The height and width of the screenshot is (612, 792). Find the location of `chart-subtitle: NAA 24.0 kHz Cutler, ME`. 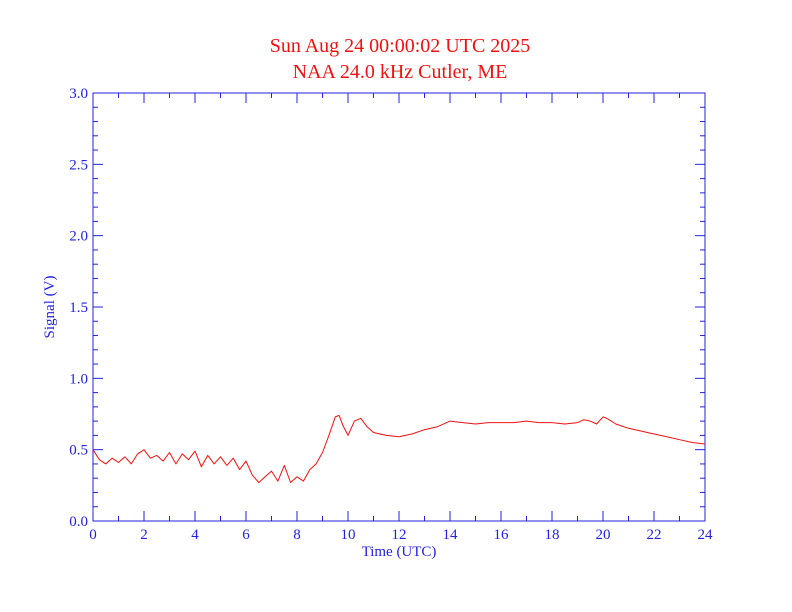

chart-subtitle: NAA 24.0 kHz Cutler, ME is located at coordinates (400, 72).